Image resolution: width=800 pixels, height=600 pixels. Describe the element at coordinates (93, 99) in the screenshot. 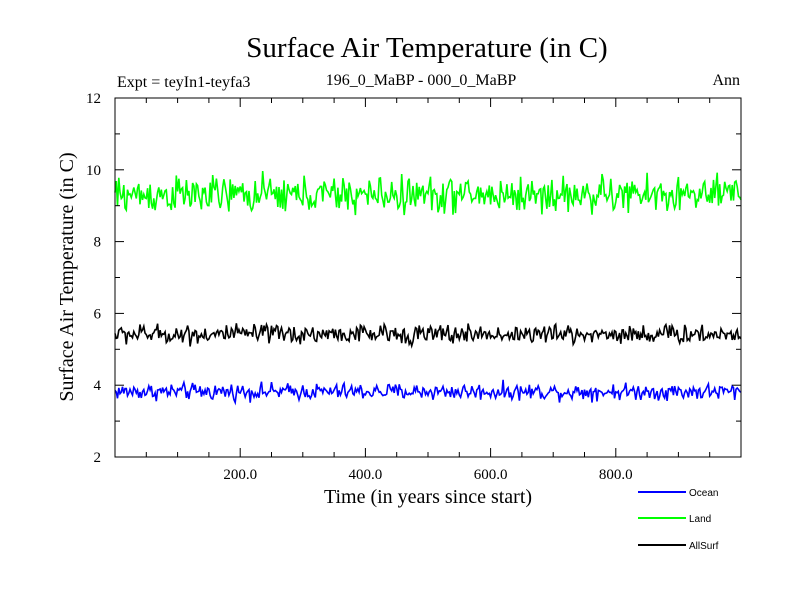

I see `y-tick-label: 12` at that location.